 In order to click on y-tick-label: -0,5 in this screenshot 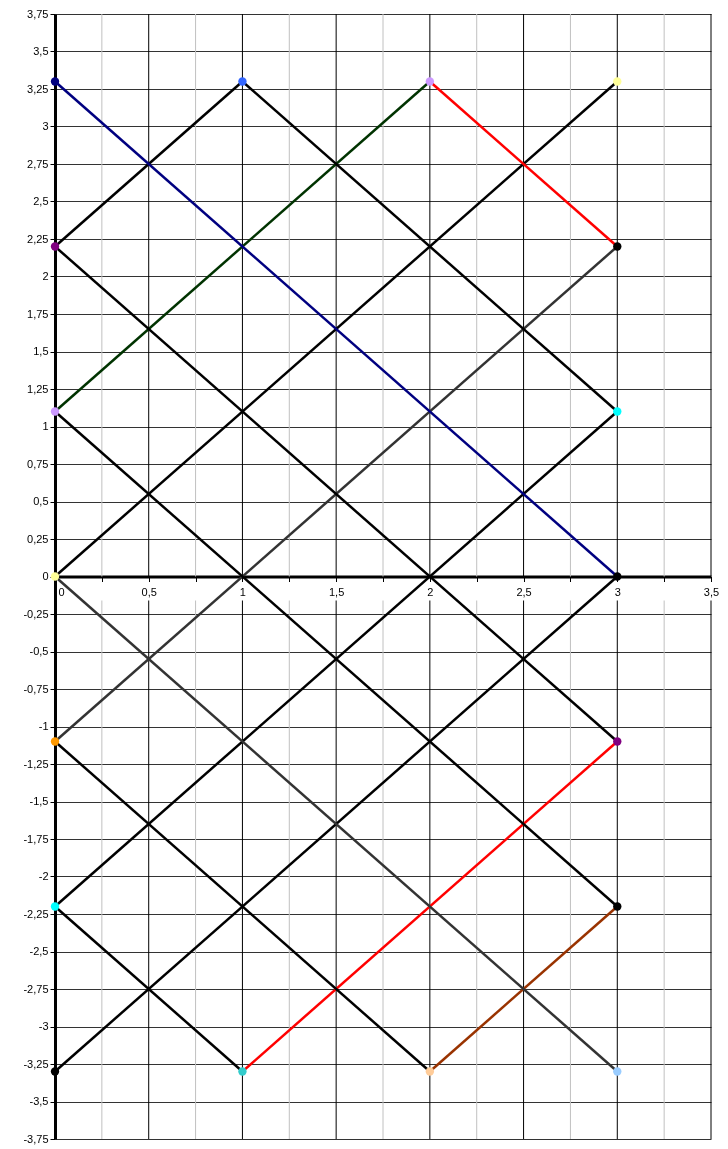, I will do `click(39, 651)`.